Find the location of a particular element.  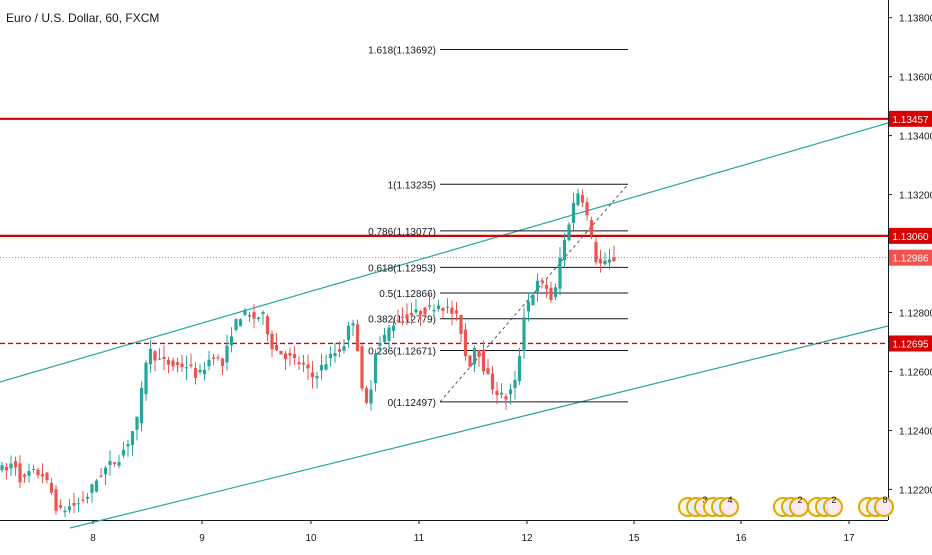

y-tick-label: 1.12800 is located at coordinates (915, 314).